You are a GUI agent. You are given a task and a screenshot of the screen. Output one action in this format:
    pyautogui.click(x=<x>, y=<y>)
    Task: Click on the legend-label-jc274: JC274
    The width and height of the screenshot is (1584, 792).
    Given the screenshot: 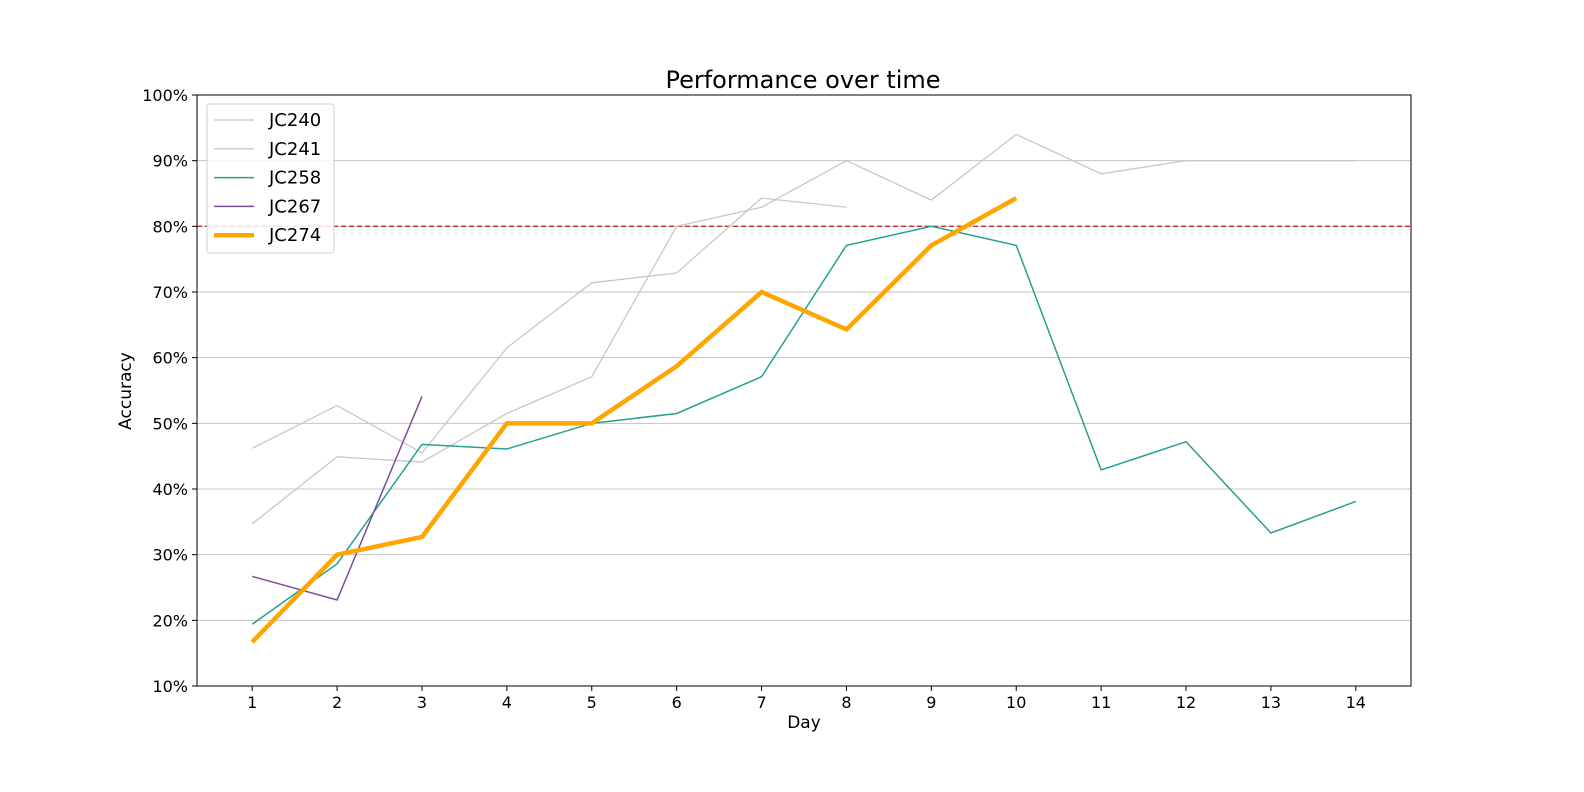 What is the action you would take?
    pyautogui.click(x=294, y=235)
    